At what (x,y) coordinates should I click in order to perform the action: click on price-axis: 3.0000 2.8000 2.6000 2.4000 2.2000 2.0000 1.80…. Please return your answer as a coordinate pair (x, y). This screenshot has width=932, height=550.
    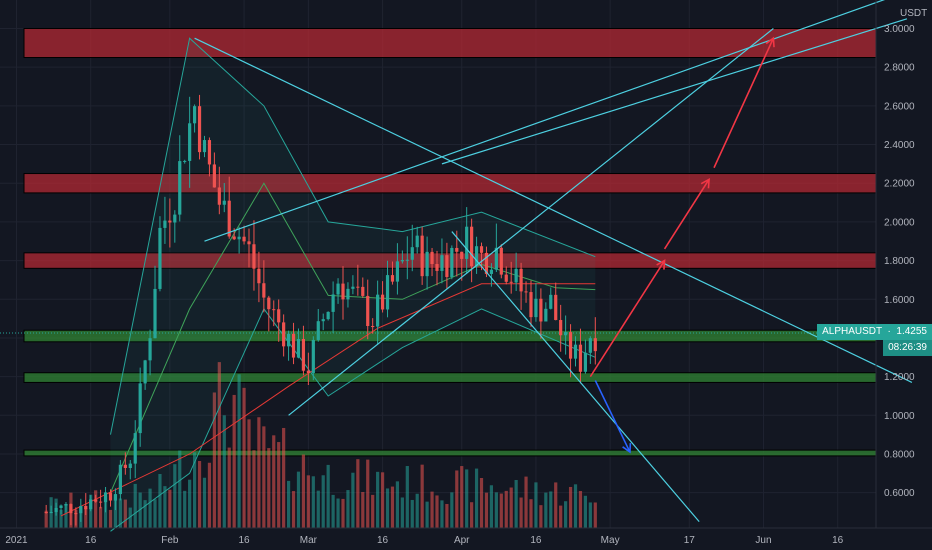
    Looking at the image, I should click on (899, 261).